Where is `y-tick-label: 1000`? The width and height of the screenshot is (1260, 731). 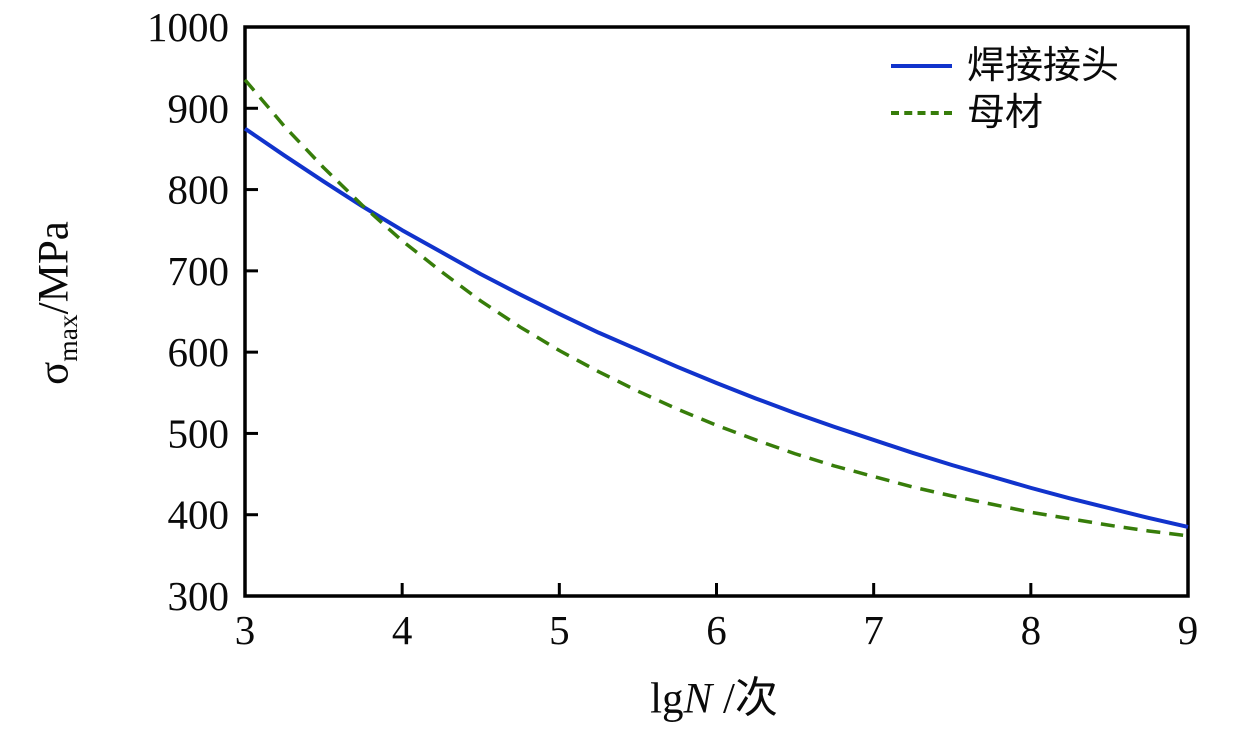 y-tick-label: 1000 is located at coordinates (188, 27).